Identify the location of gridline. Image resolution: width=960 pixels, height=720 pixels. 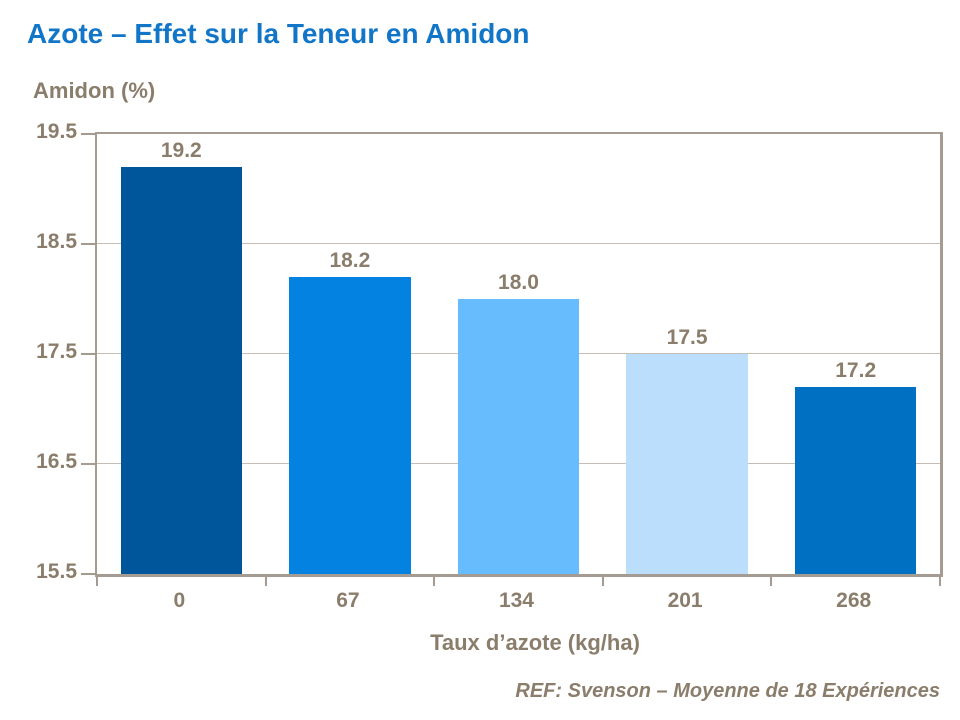
(518, 243).